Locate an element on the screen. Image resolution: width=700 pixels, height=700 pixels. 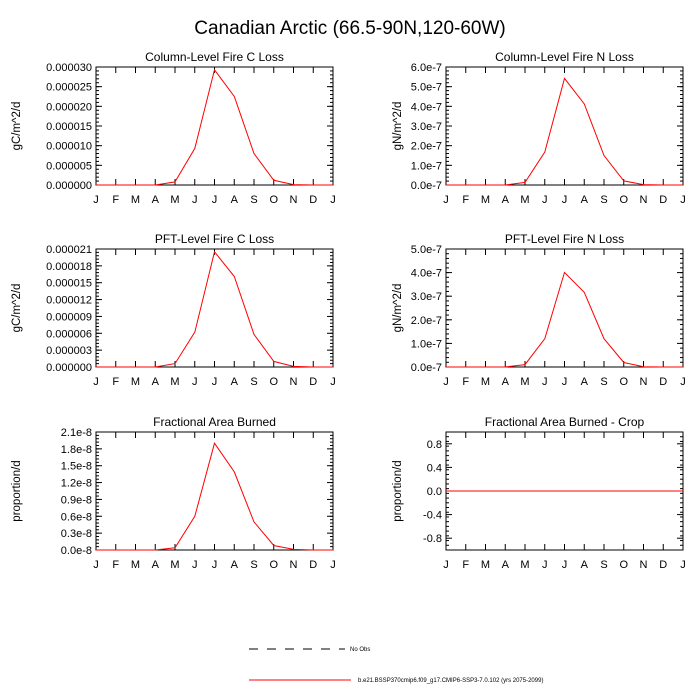
y-tick-label: 1.0e-7 is located at coordinates (426, 344).